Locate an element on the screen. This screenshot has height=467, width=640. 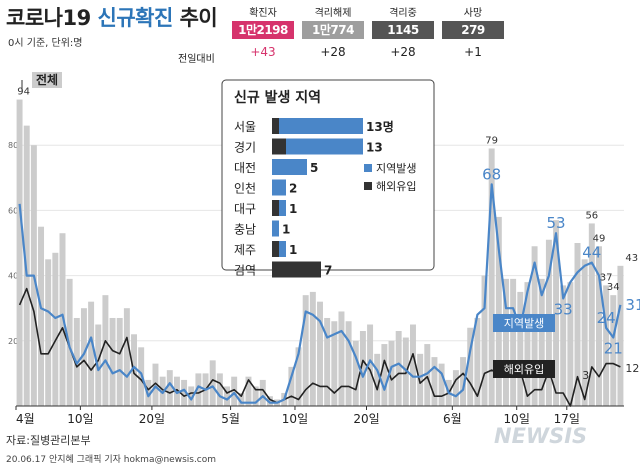
stat-3: 사망 279 +1 is located at coordinates (473, 33).